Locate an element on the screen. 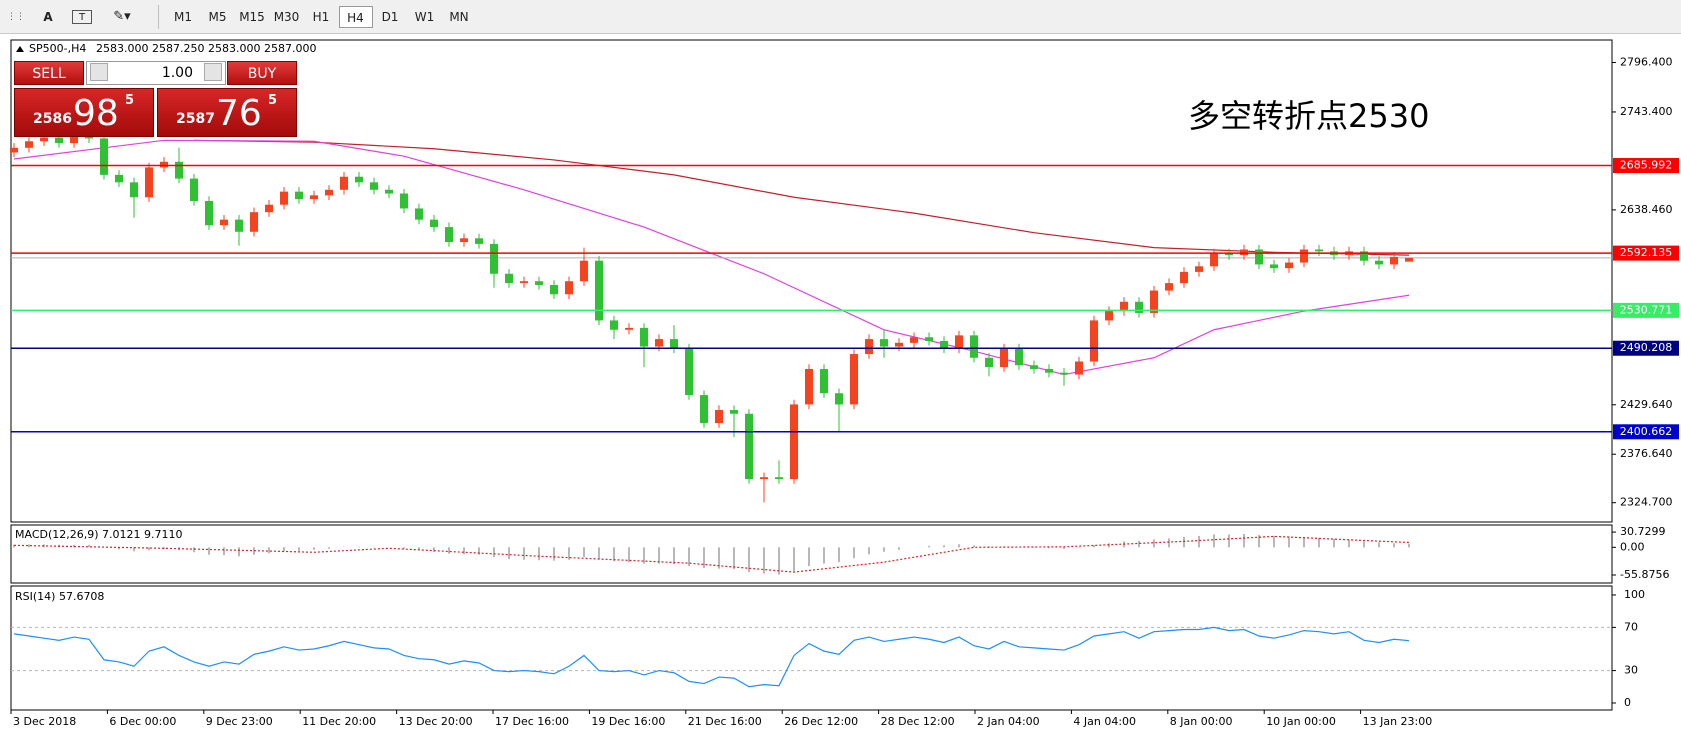  separator is located at coordinates (158, 17).